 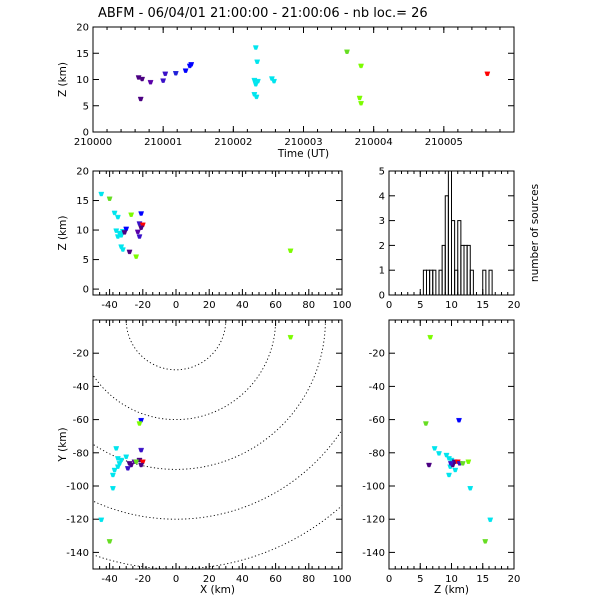 What do you see at coordinates (457, 233) in the screenshot?
I see `histogram-bars` at bounding box center [457, 233].